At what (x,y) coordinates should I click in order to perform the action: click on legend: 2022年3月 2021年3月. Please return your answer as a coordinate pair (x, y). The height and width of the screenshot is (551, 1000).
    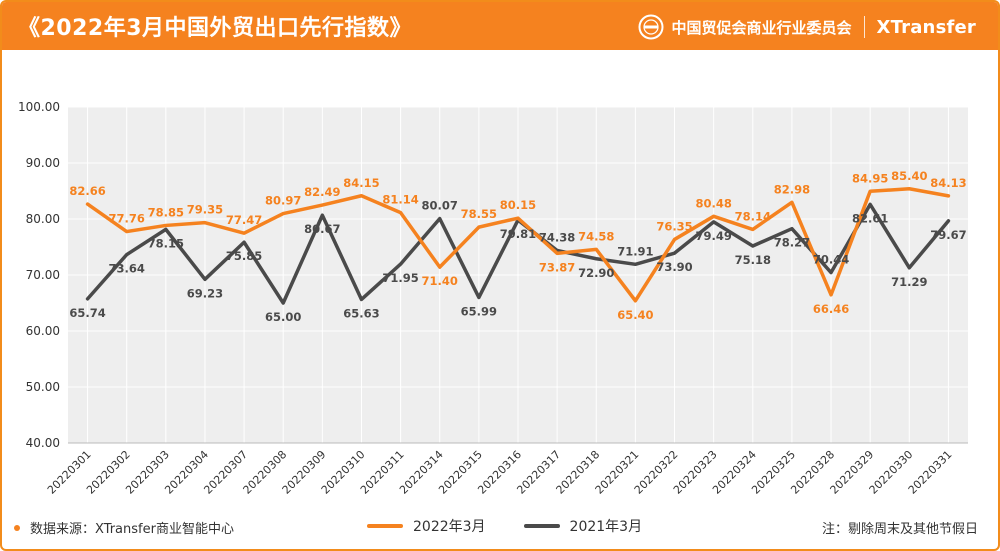
    Looking at the image, I should click on (523, 526).